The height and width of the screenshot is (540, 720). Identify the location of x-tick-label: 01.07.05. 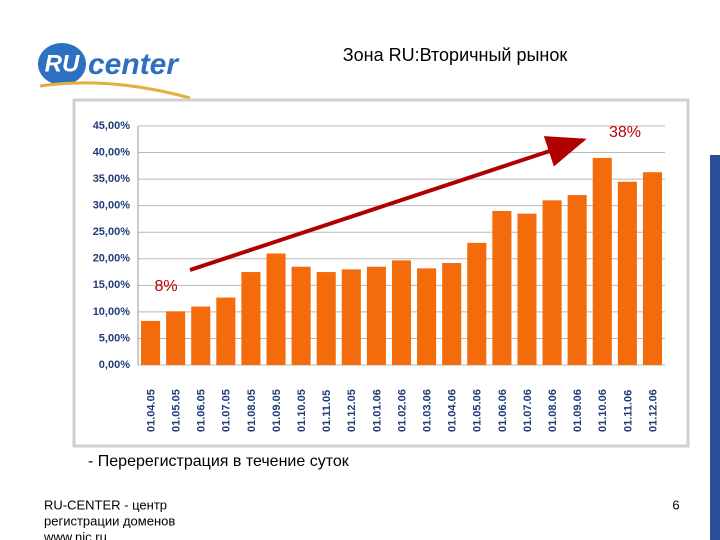
(227, 410).